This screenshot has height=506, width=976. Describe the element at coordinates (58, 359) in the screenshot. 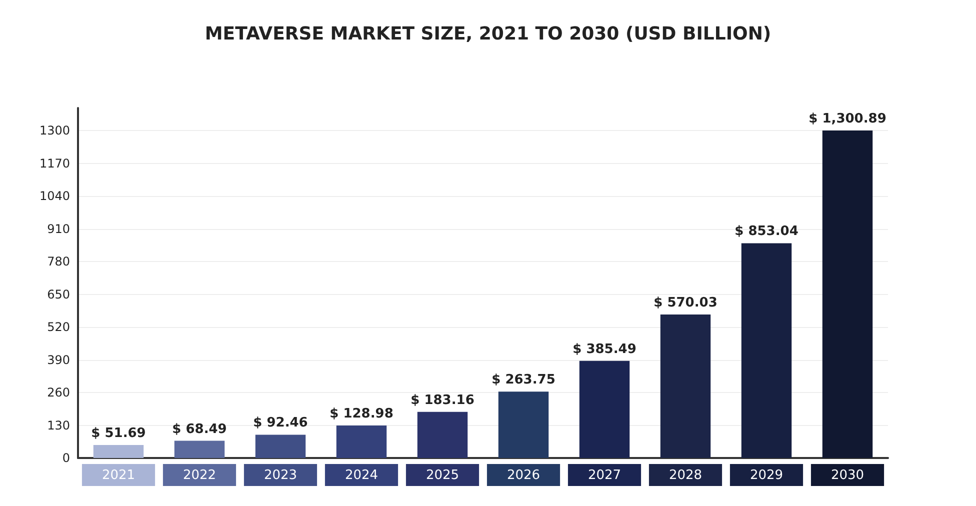

I see `y-tick-label: 390` at that location.